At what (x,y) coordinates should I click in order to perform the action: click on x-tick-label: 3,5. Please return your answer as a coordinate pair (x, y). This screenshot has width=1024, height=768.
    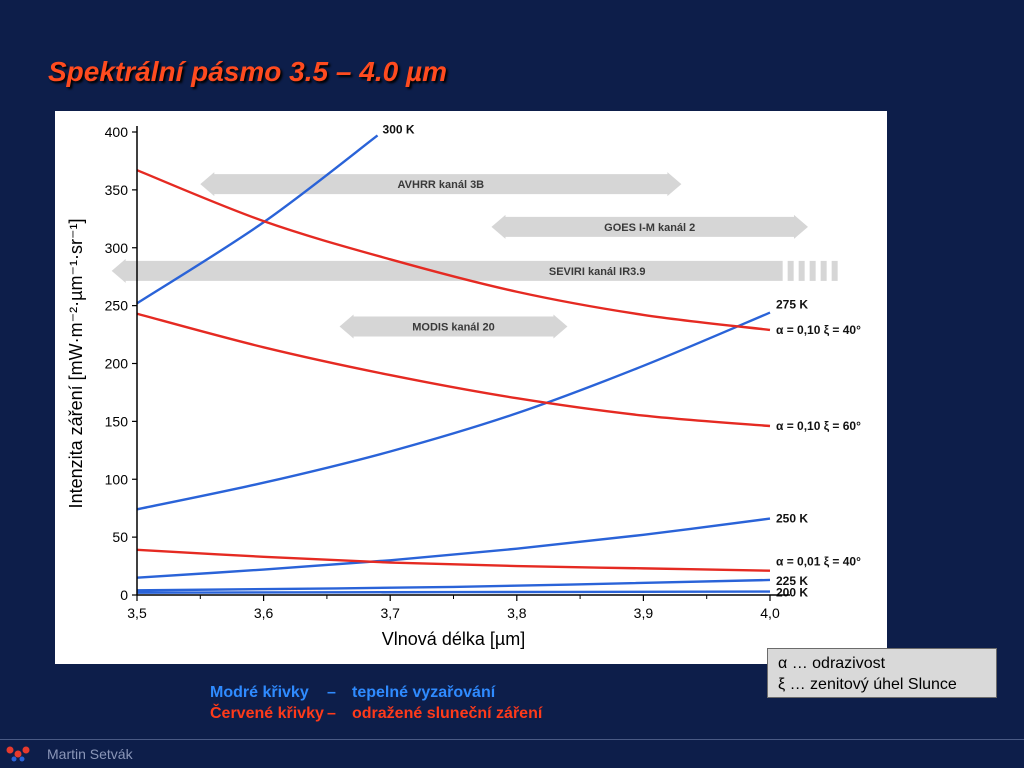
    Looking at the image, I should click on (137, 613).